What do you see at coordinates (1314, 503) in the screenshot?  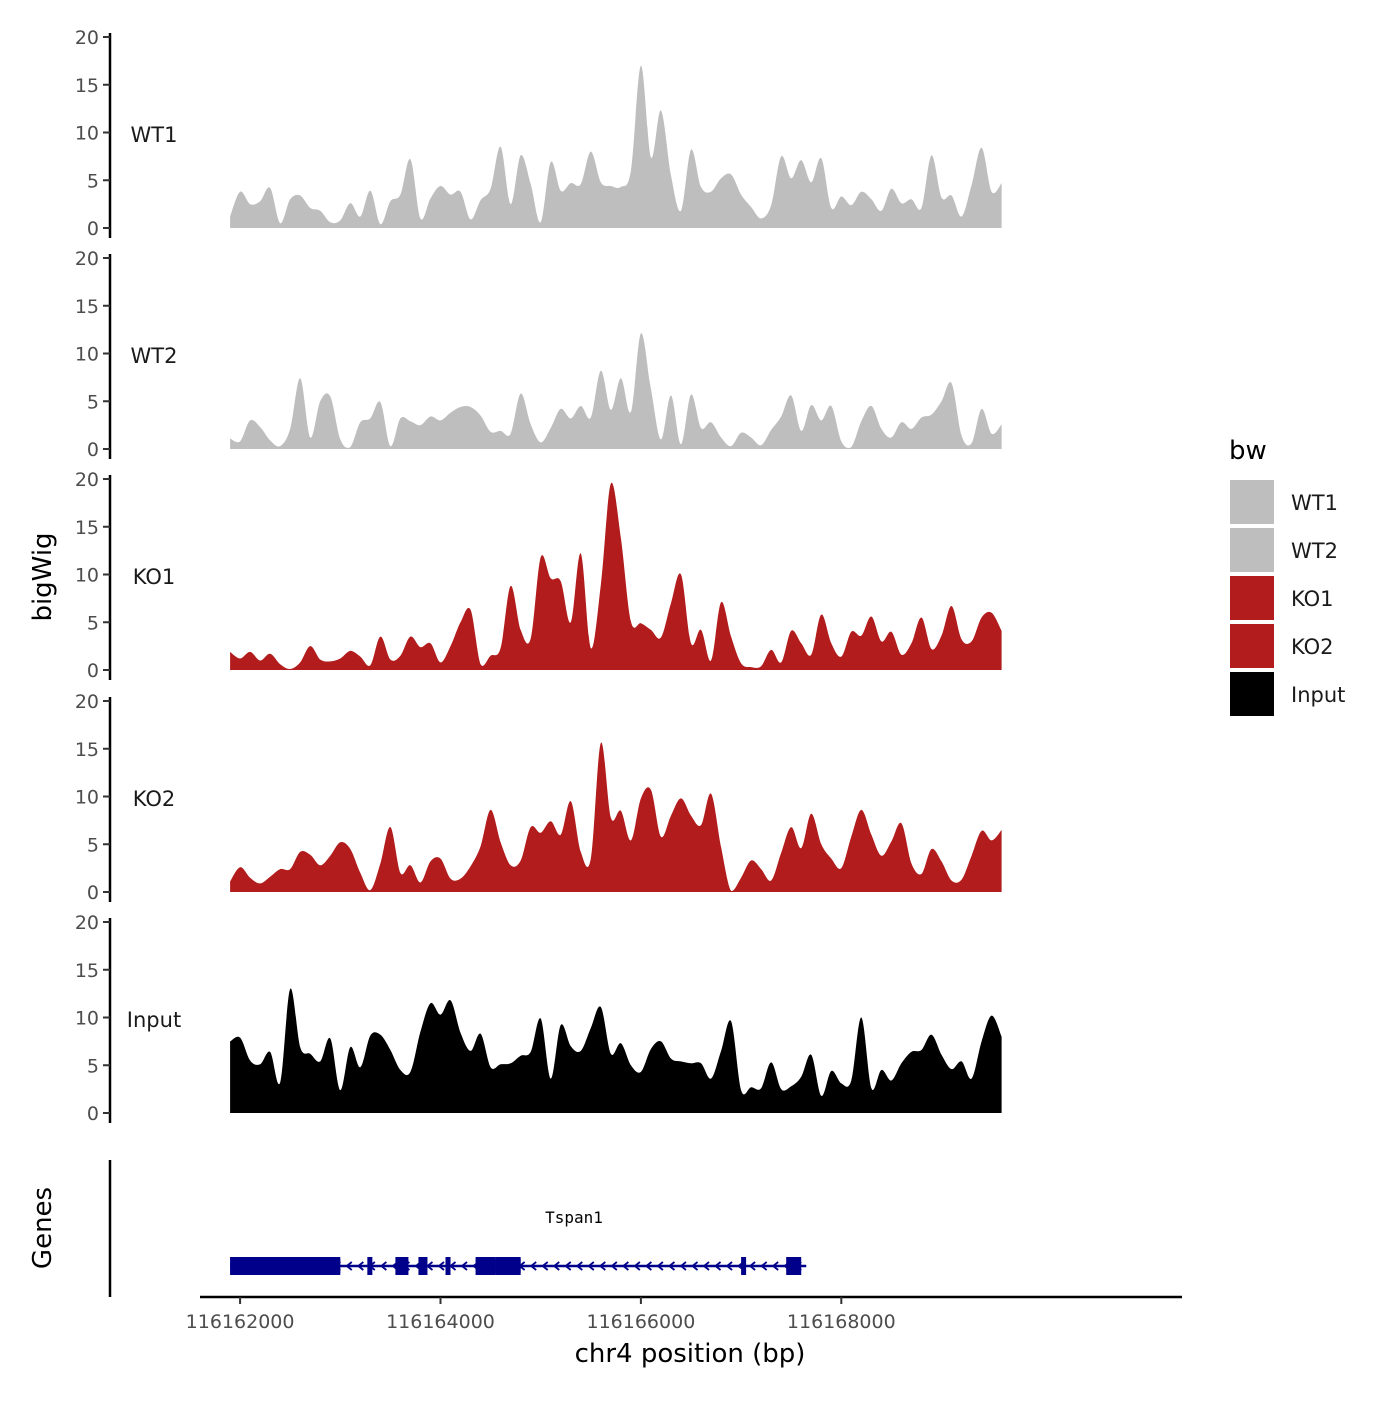 I see `legend-label-wt1: WT1` at bounding box center [1314, 503].